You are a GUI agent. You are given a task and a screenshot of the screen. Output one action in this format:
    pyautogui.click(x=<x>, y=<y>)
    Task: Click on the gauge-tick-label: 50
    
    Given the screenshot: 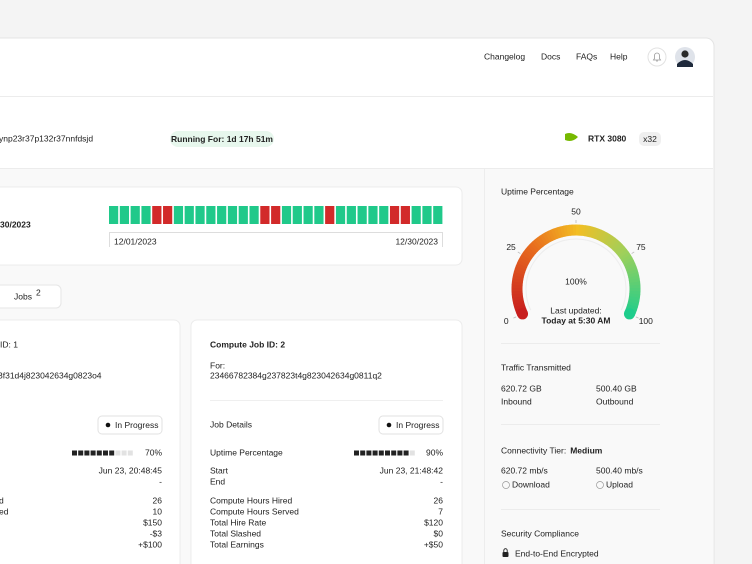 What is the action you would take?
    pyautogui.click(x=576, y=211)
    